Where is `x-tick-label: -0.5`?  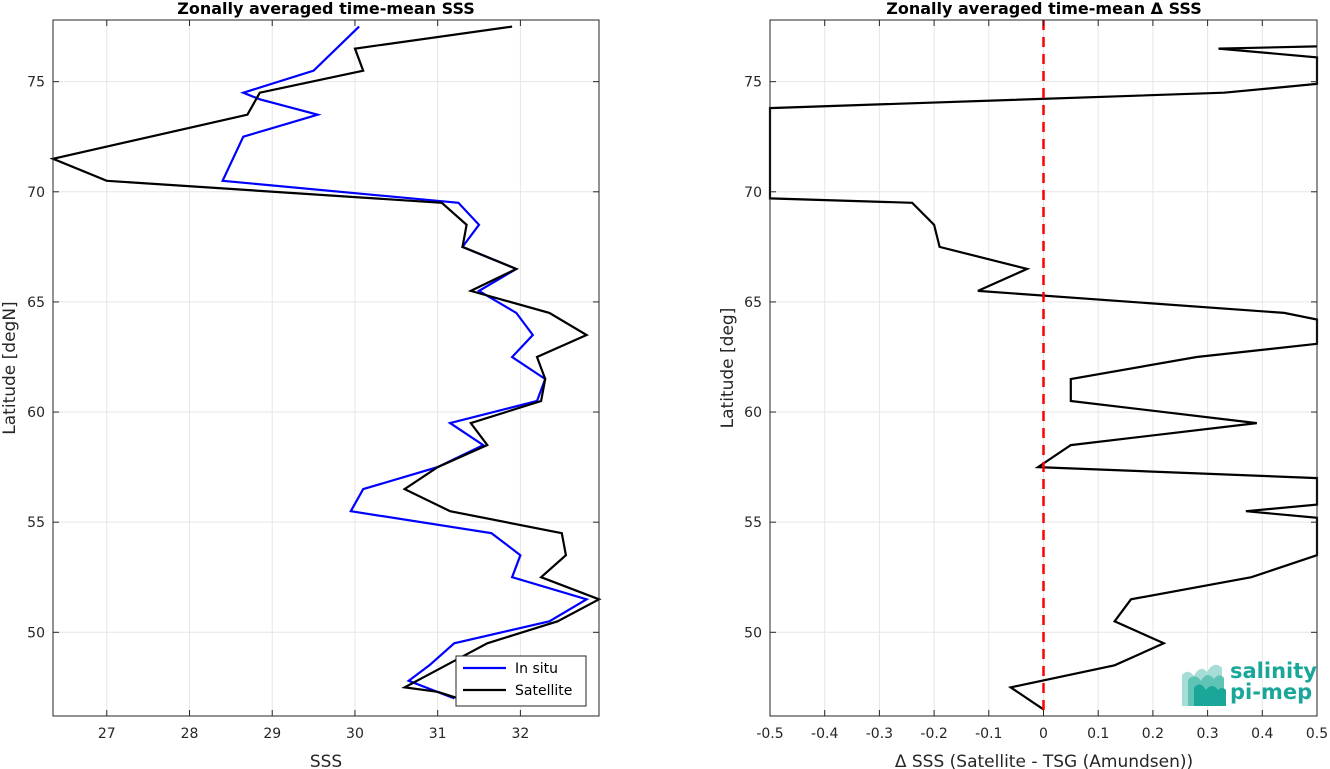 x-tick-label: -0.5 is located at coordinates (769, 734).